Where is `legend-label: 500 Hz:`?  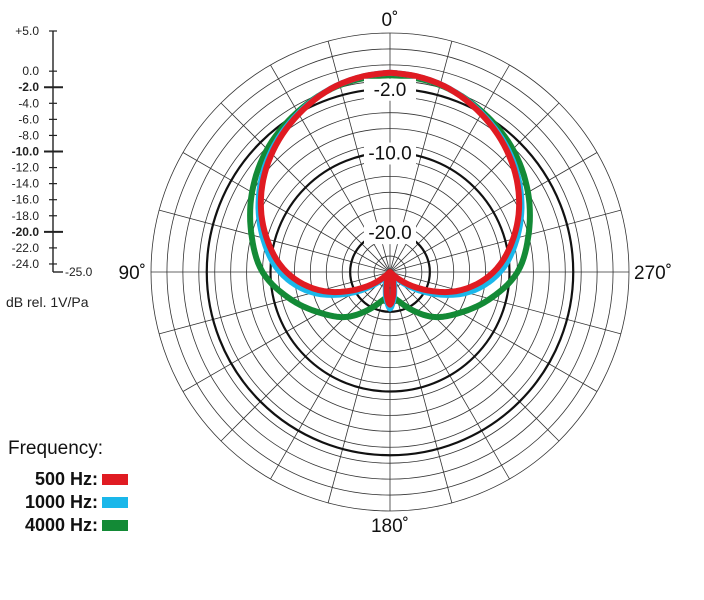
legend-label: 500 Hz: is located at coordinates (66, 479).